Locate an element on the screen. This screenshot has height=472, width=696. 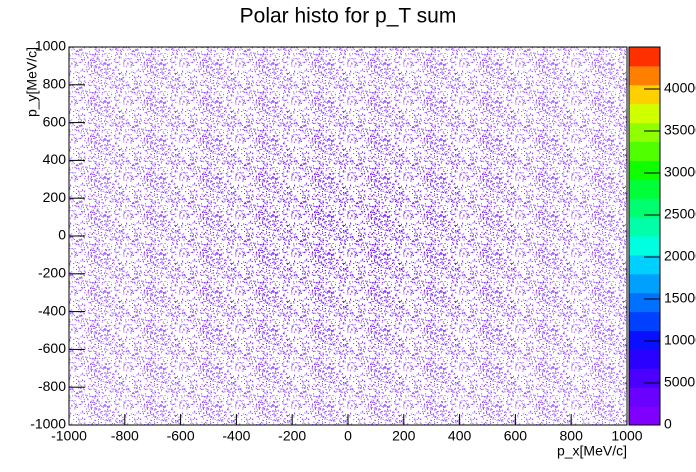
y-tick-label: -1000 is located at coordinates (48, 424).